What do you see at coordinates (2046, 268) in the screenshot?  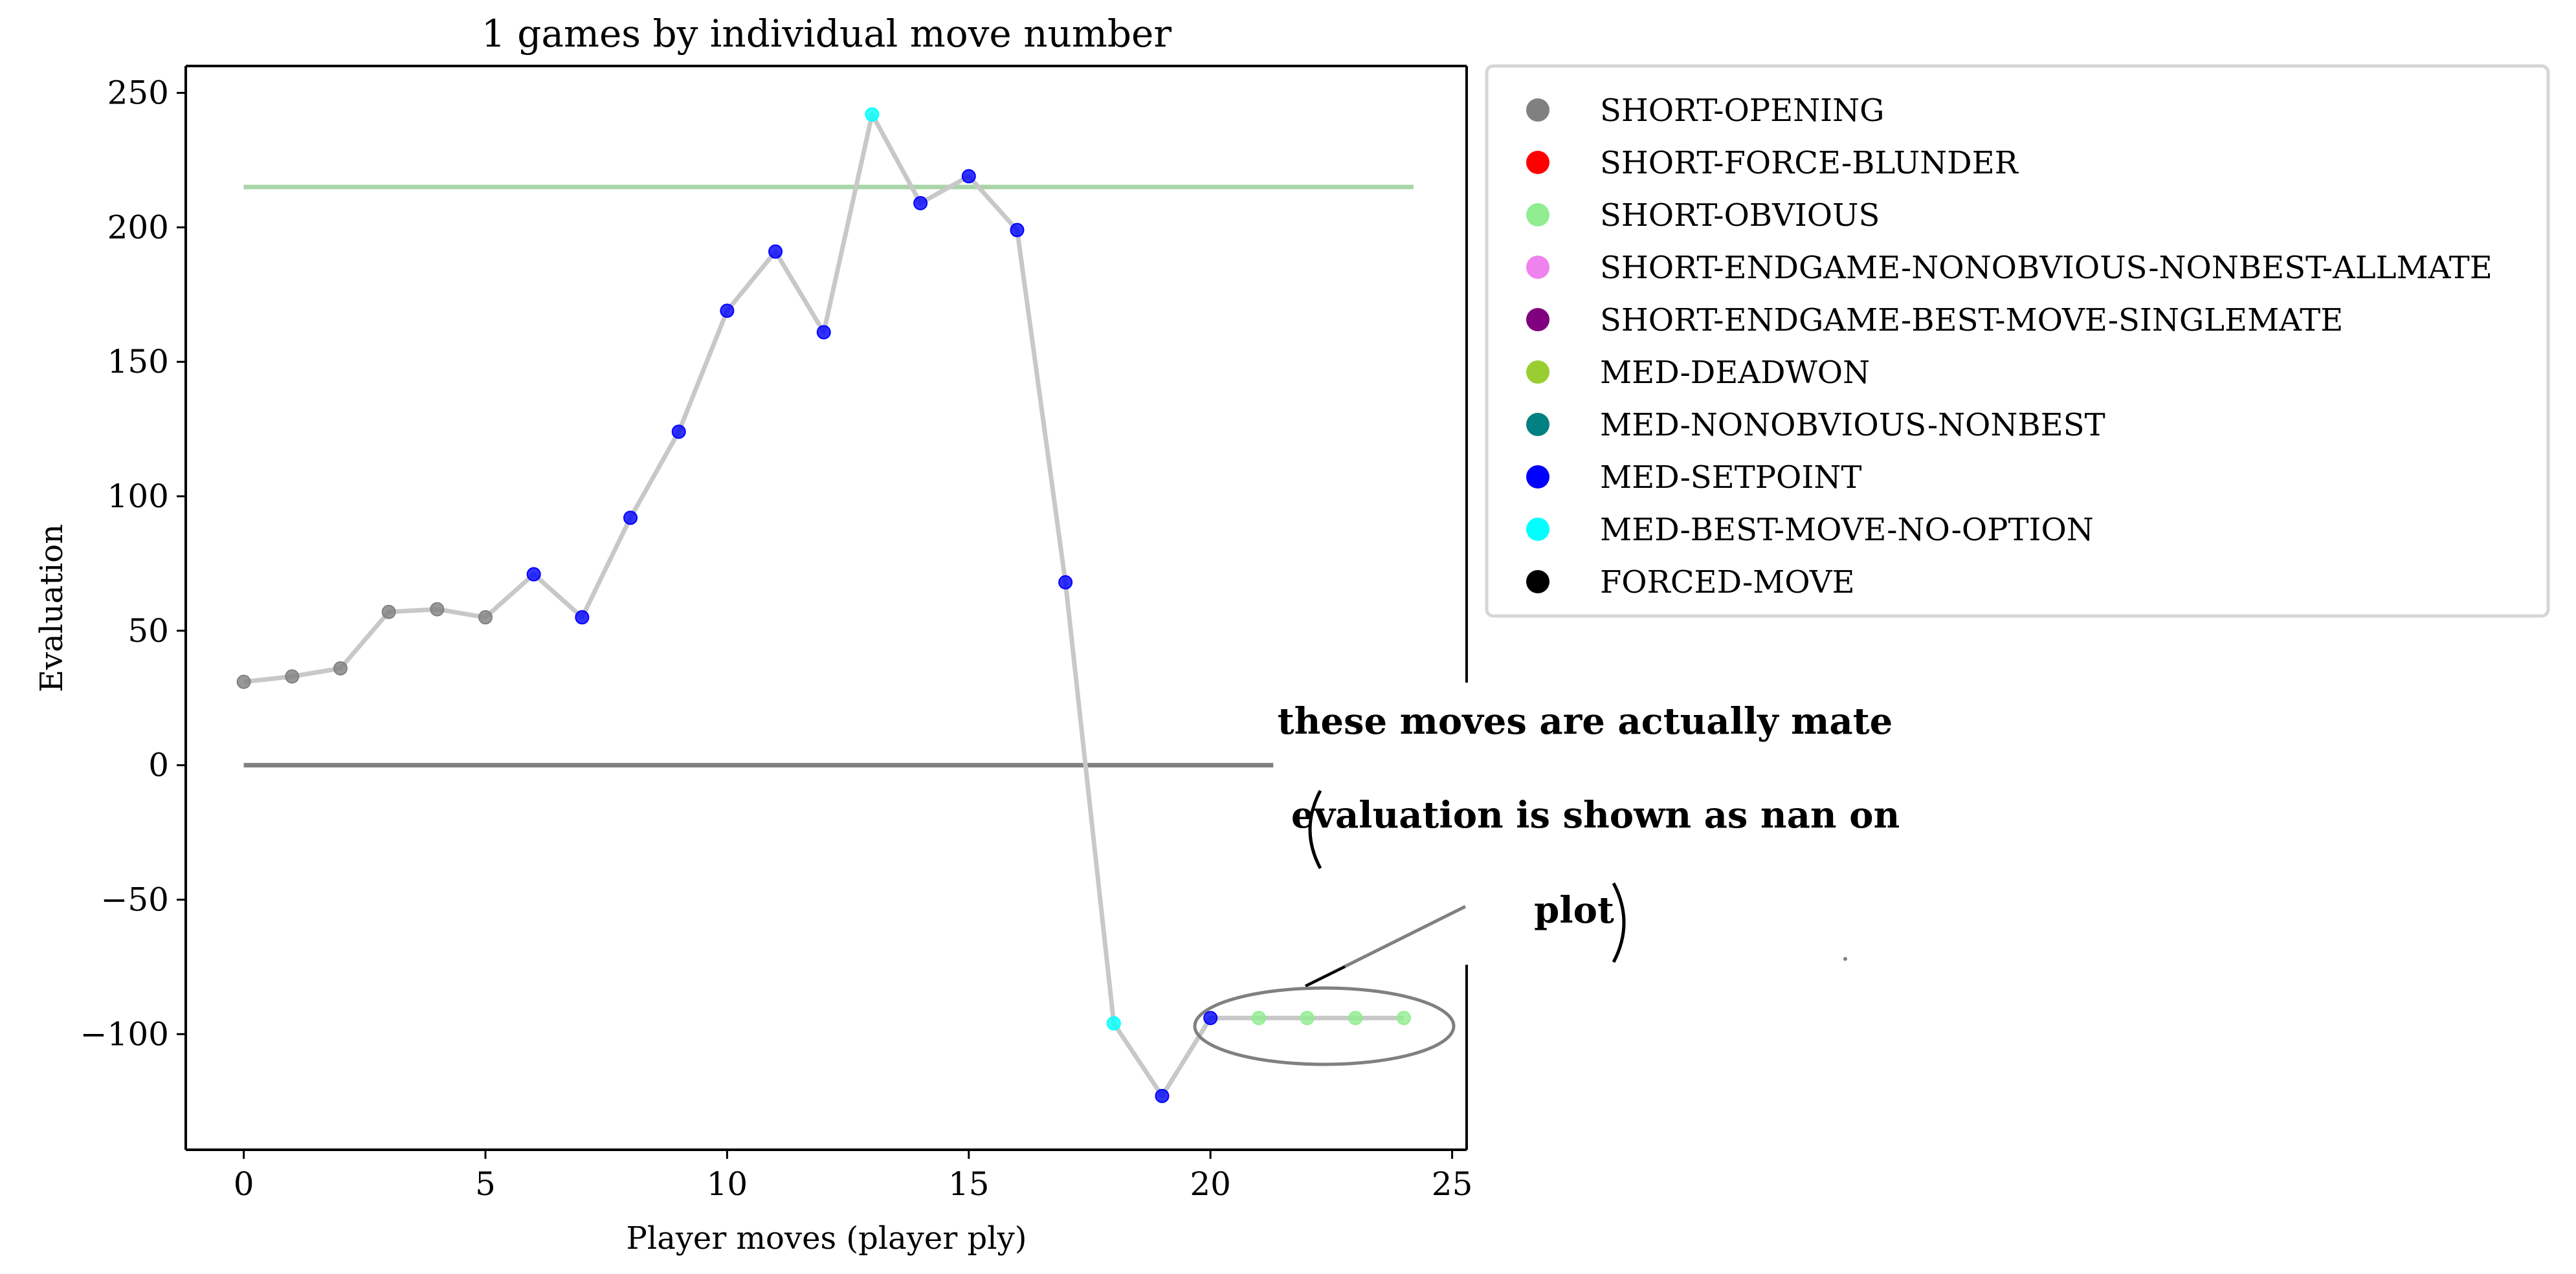 I see `legend-label: SHORT-ENDGAME-NONOBVIOUS-NONBEST-ALLMATE` at bounding box center [2046, 268].